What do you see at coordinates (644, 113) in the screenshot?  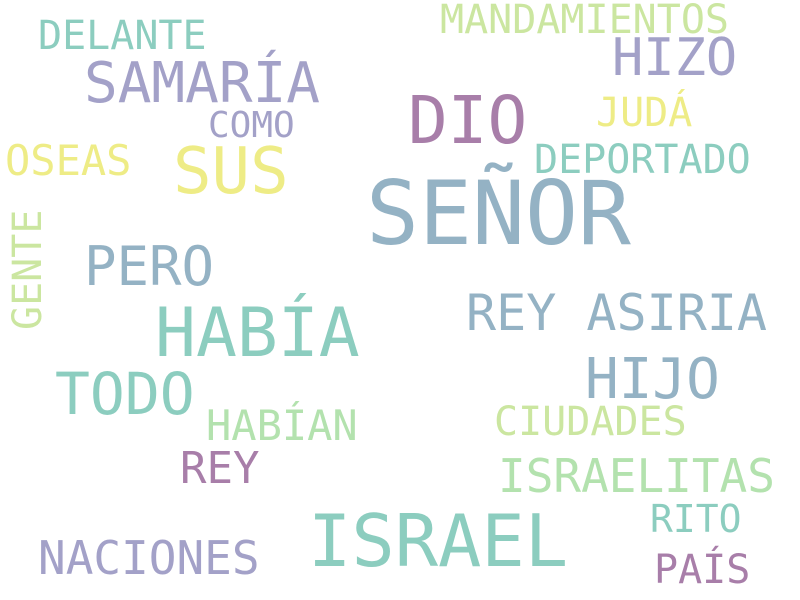 I see `word-juda: JUDÁ` at bounding box center [644, 113].